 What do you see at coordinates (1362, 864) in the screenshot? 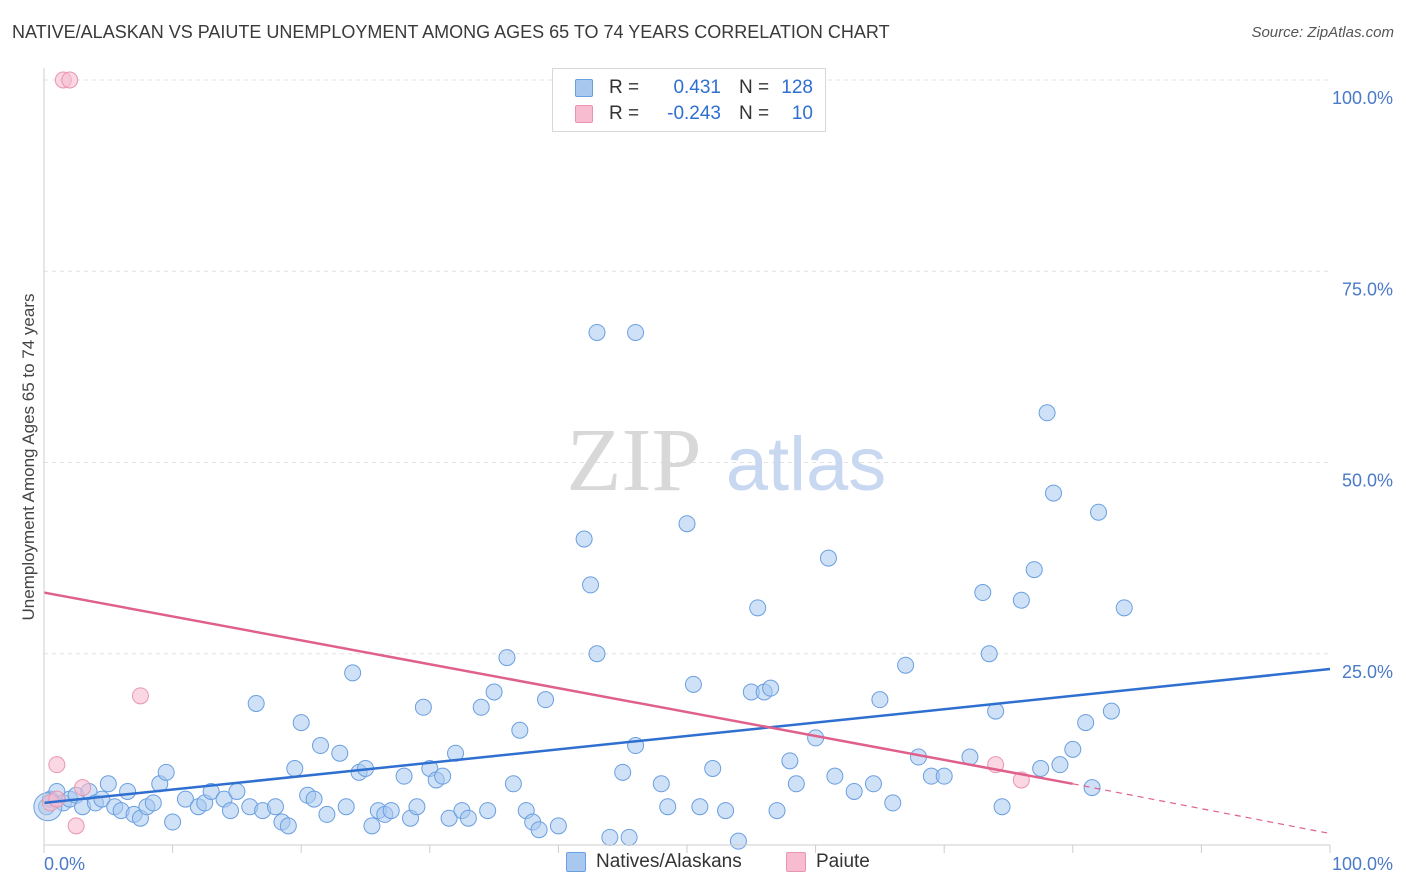
I see `x-tick-label: 100.0%` at bounding box center [1362, 864].